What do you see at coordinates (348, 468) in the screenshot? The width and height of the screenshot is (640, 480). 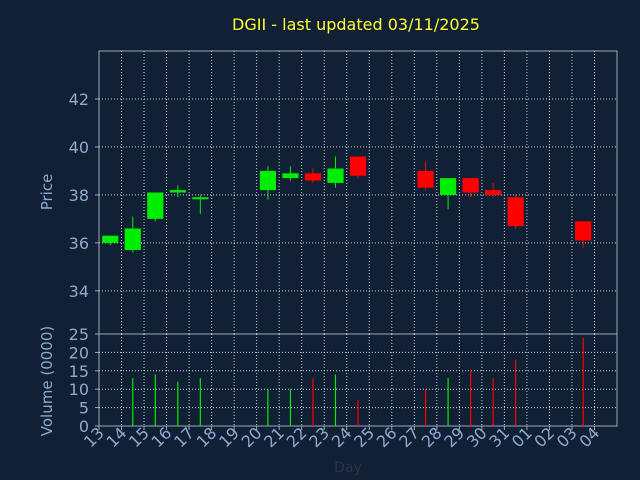 I see `x-axis-label: Day` at bounding box center [348, 468].